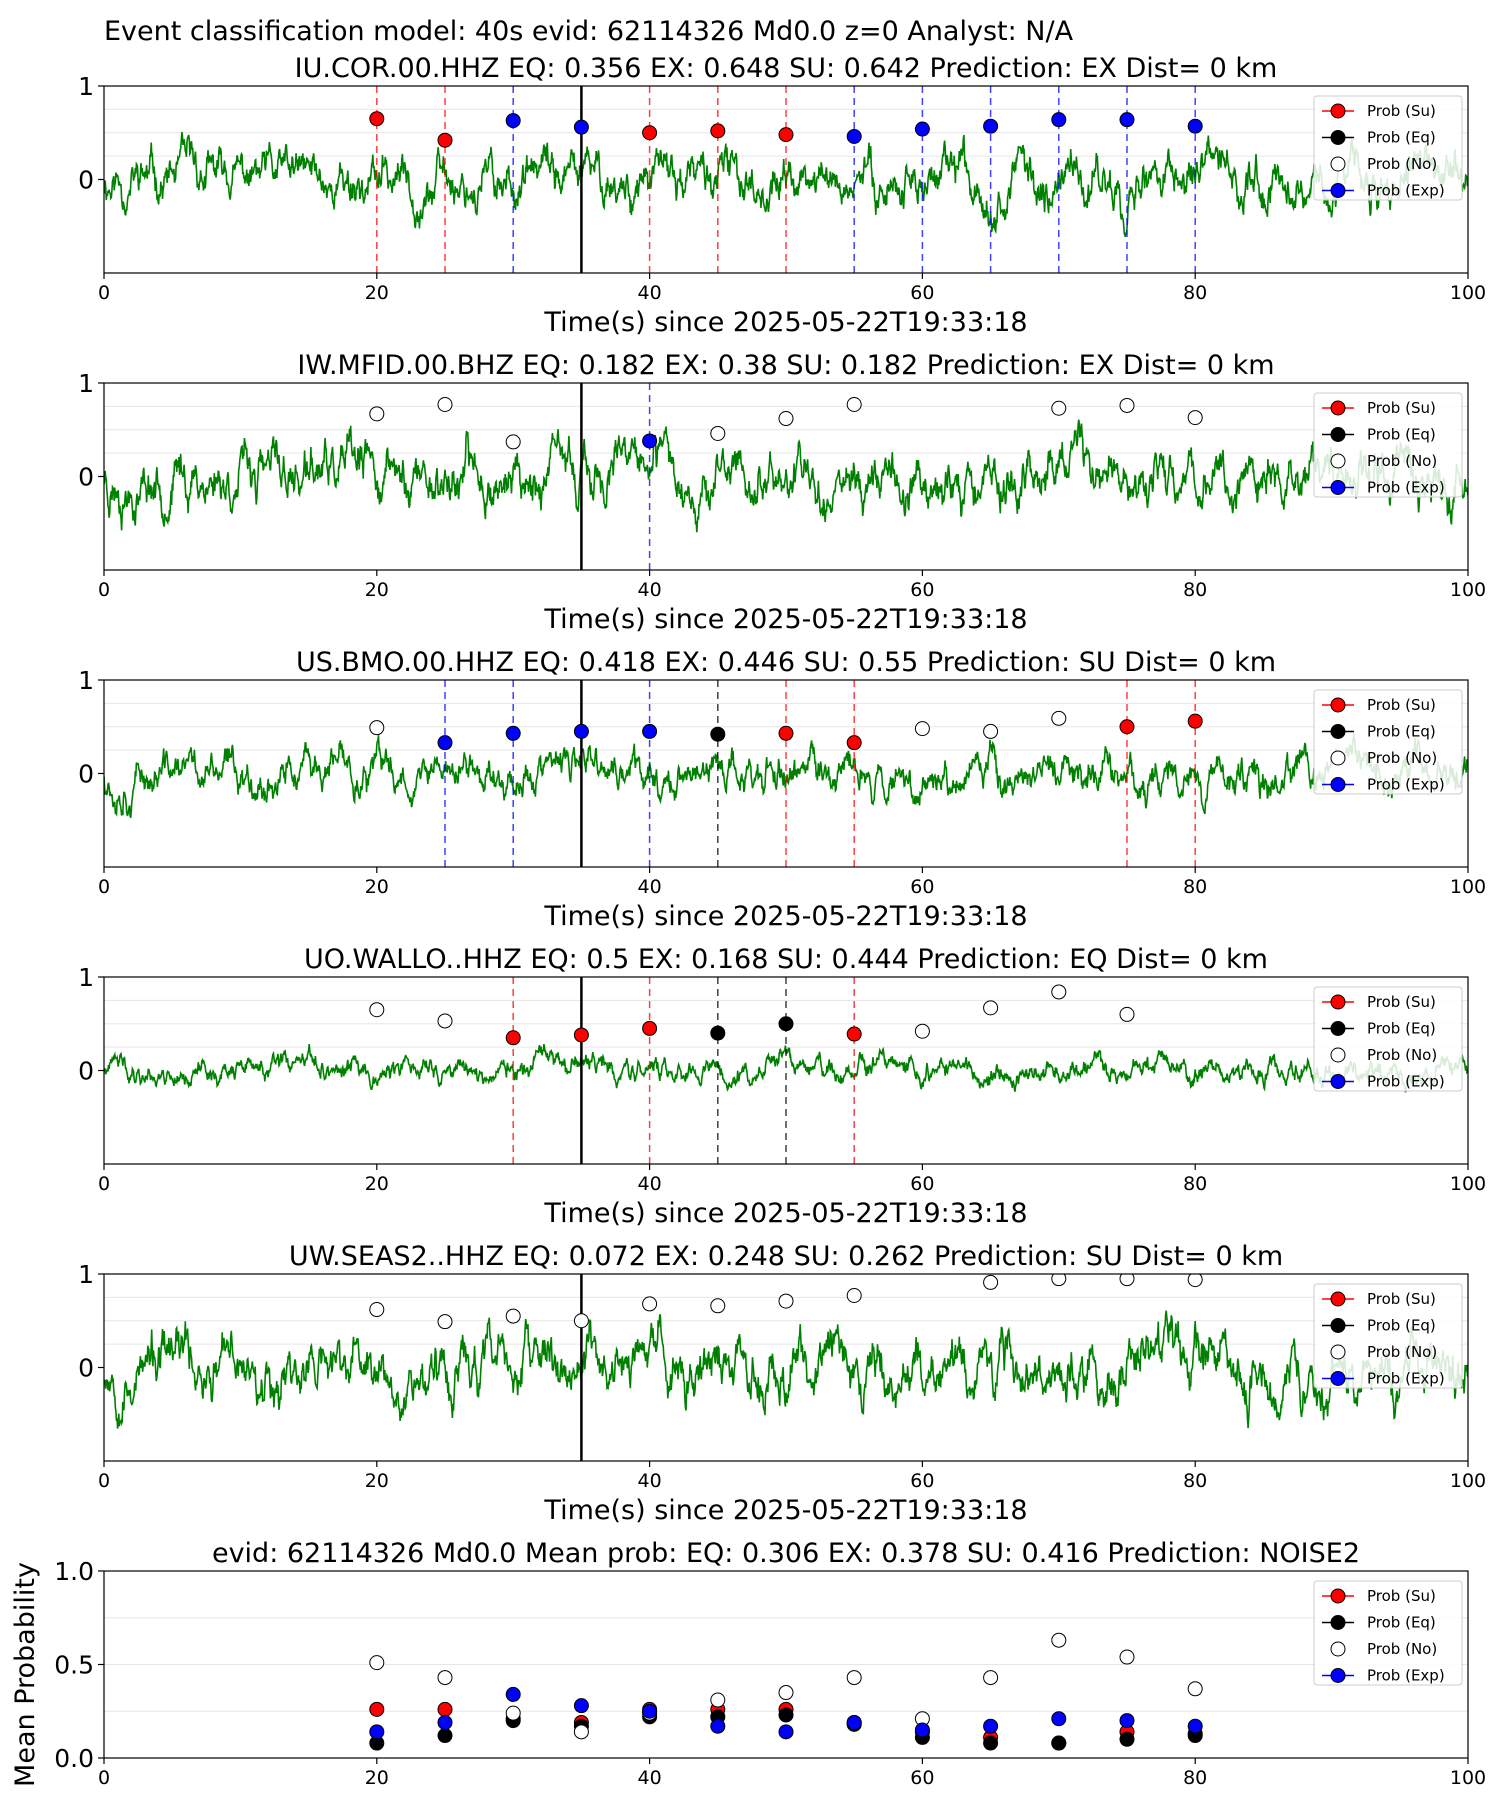 This screenshot has height=1800, width=1500. I want to click on y-tick-label: 1.0, so click(74, 1571).